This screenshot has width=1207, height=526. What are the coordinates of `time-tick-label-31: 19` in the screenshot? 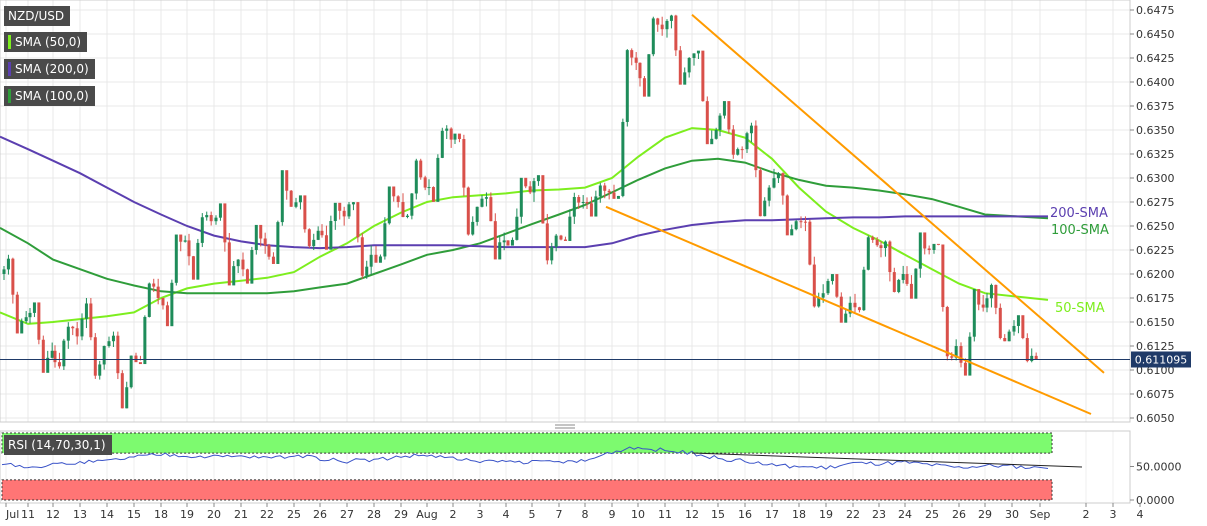 It's located at (826, 514).